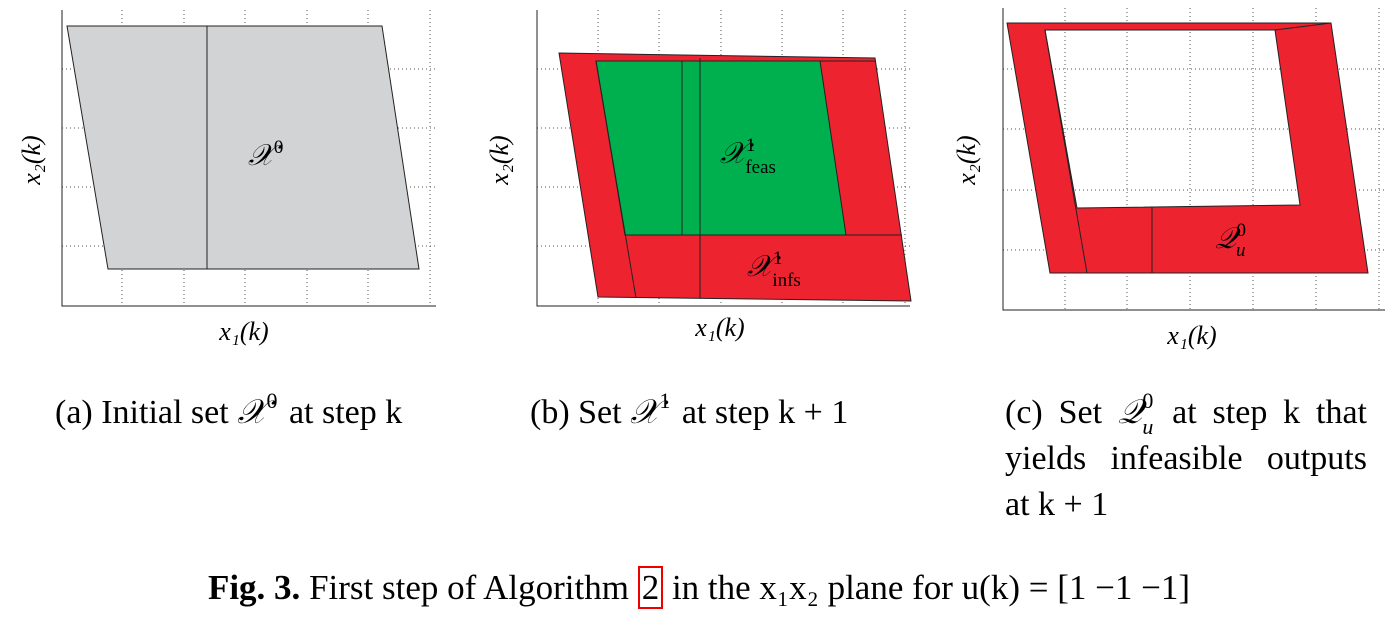 This screenshot has width=1398, height=630. I want to click on region-label: 𝒳1 infs, so click(774, 269).